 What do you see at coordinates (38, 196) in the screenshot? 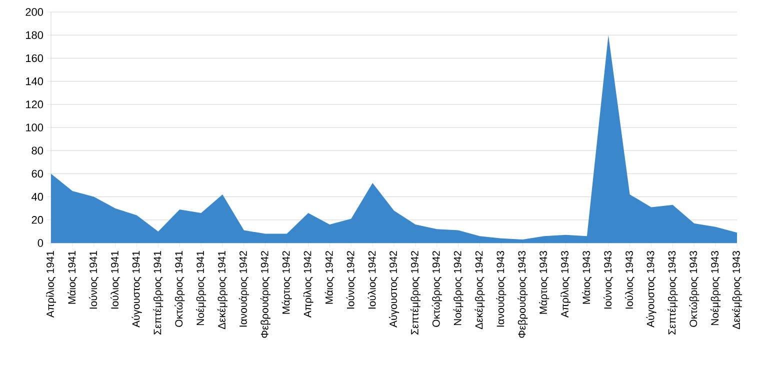
I see `y-tick-label: 40` at bounding box center [38, 196].